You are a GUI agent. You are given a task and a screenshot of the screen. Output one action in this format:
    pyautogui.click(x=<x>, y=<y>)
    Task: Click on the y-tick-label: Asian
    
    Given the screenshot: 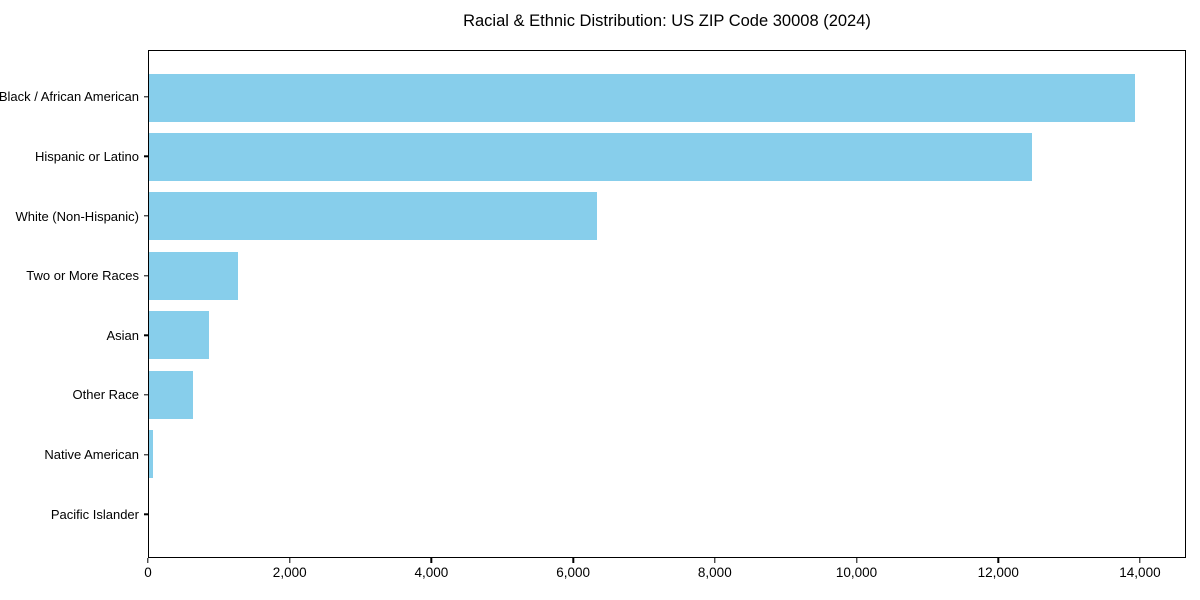 What is the action you would take?
    pyautogui.click(x=122, y=335)
    